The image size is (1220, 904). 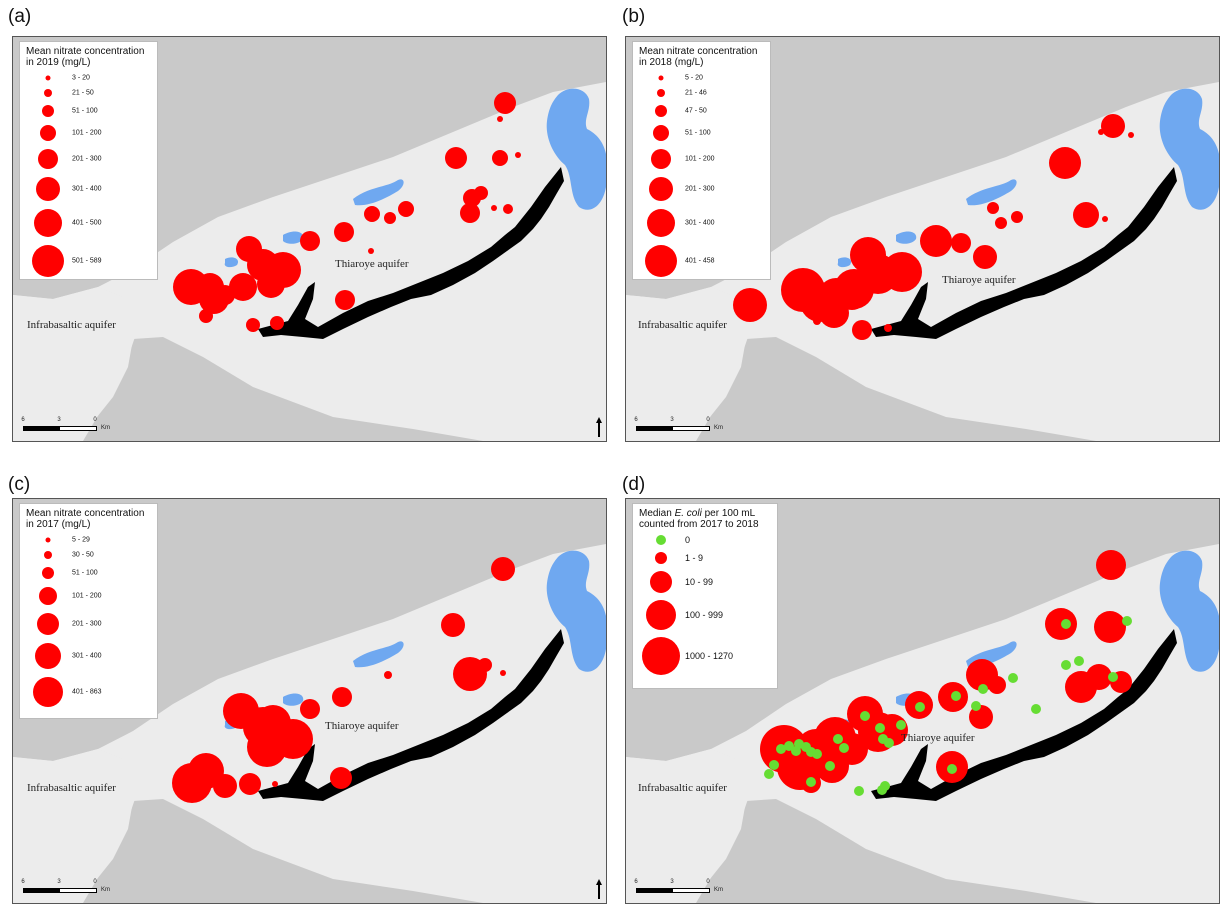 I want to click on scale-unit: Km, so click(x=105, y=890).